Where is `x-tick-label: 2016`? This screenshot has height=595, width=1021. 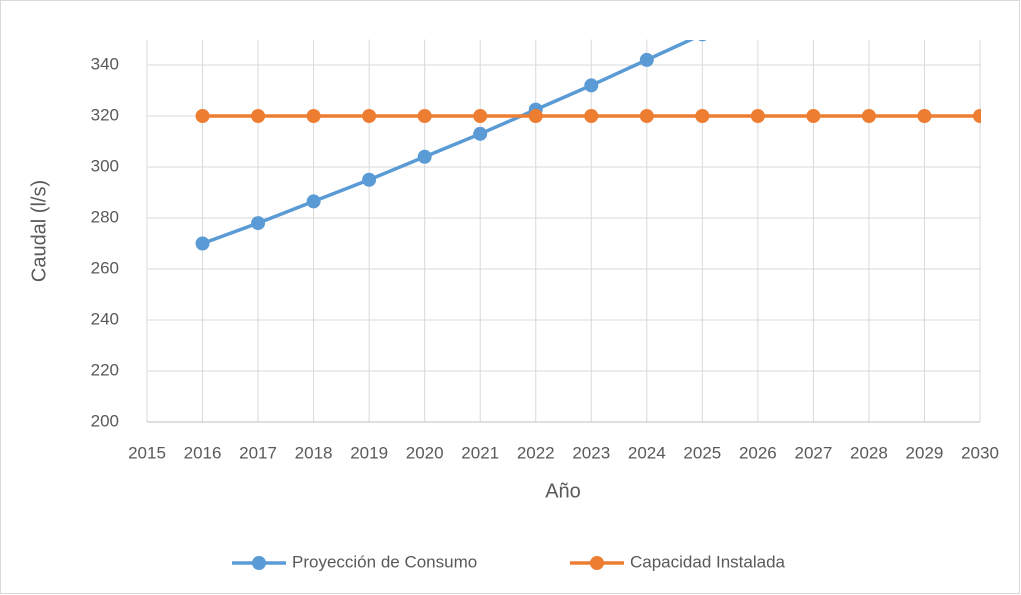 x-tick-label: 2016 is located at coordinates (203, 452).